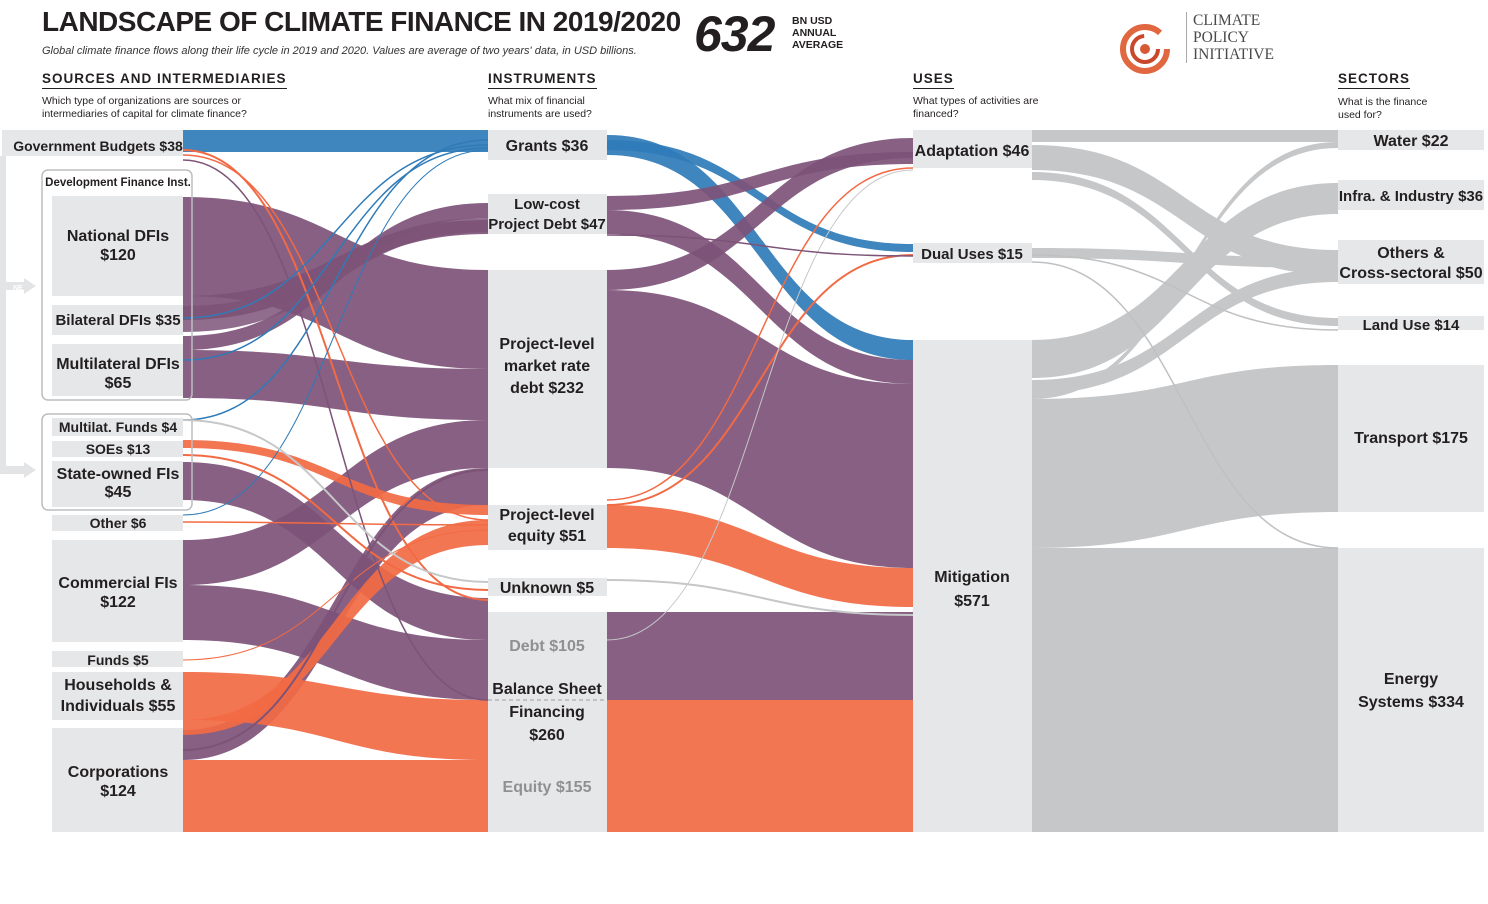 The image size is (1488, 904). I want to click on flow-grants-mitig, so click(760, 247).